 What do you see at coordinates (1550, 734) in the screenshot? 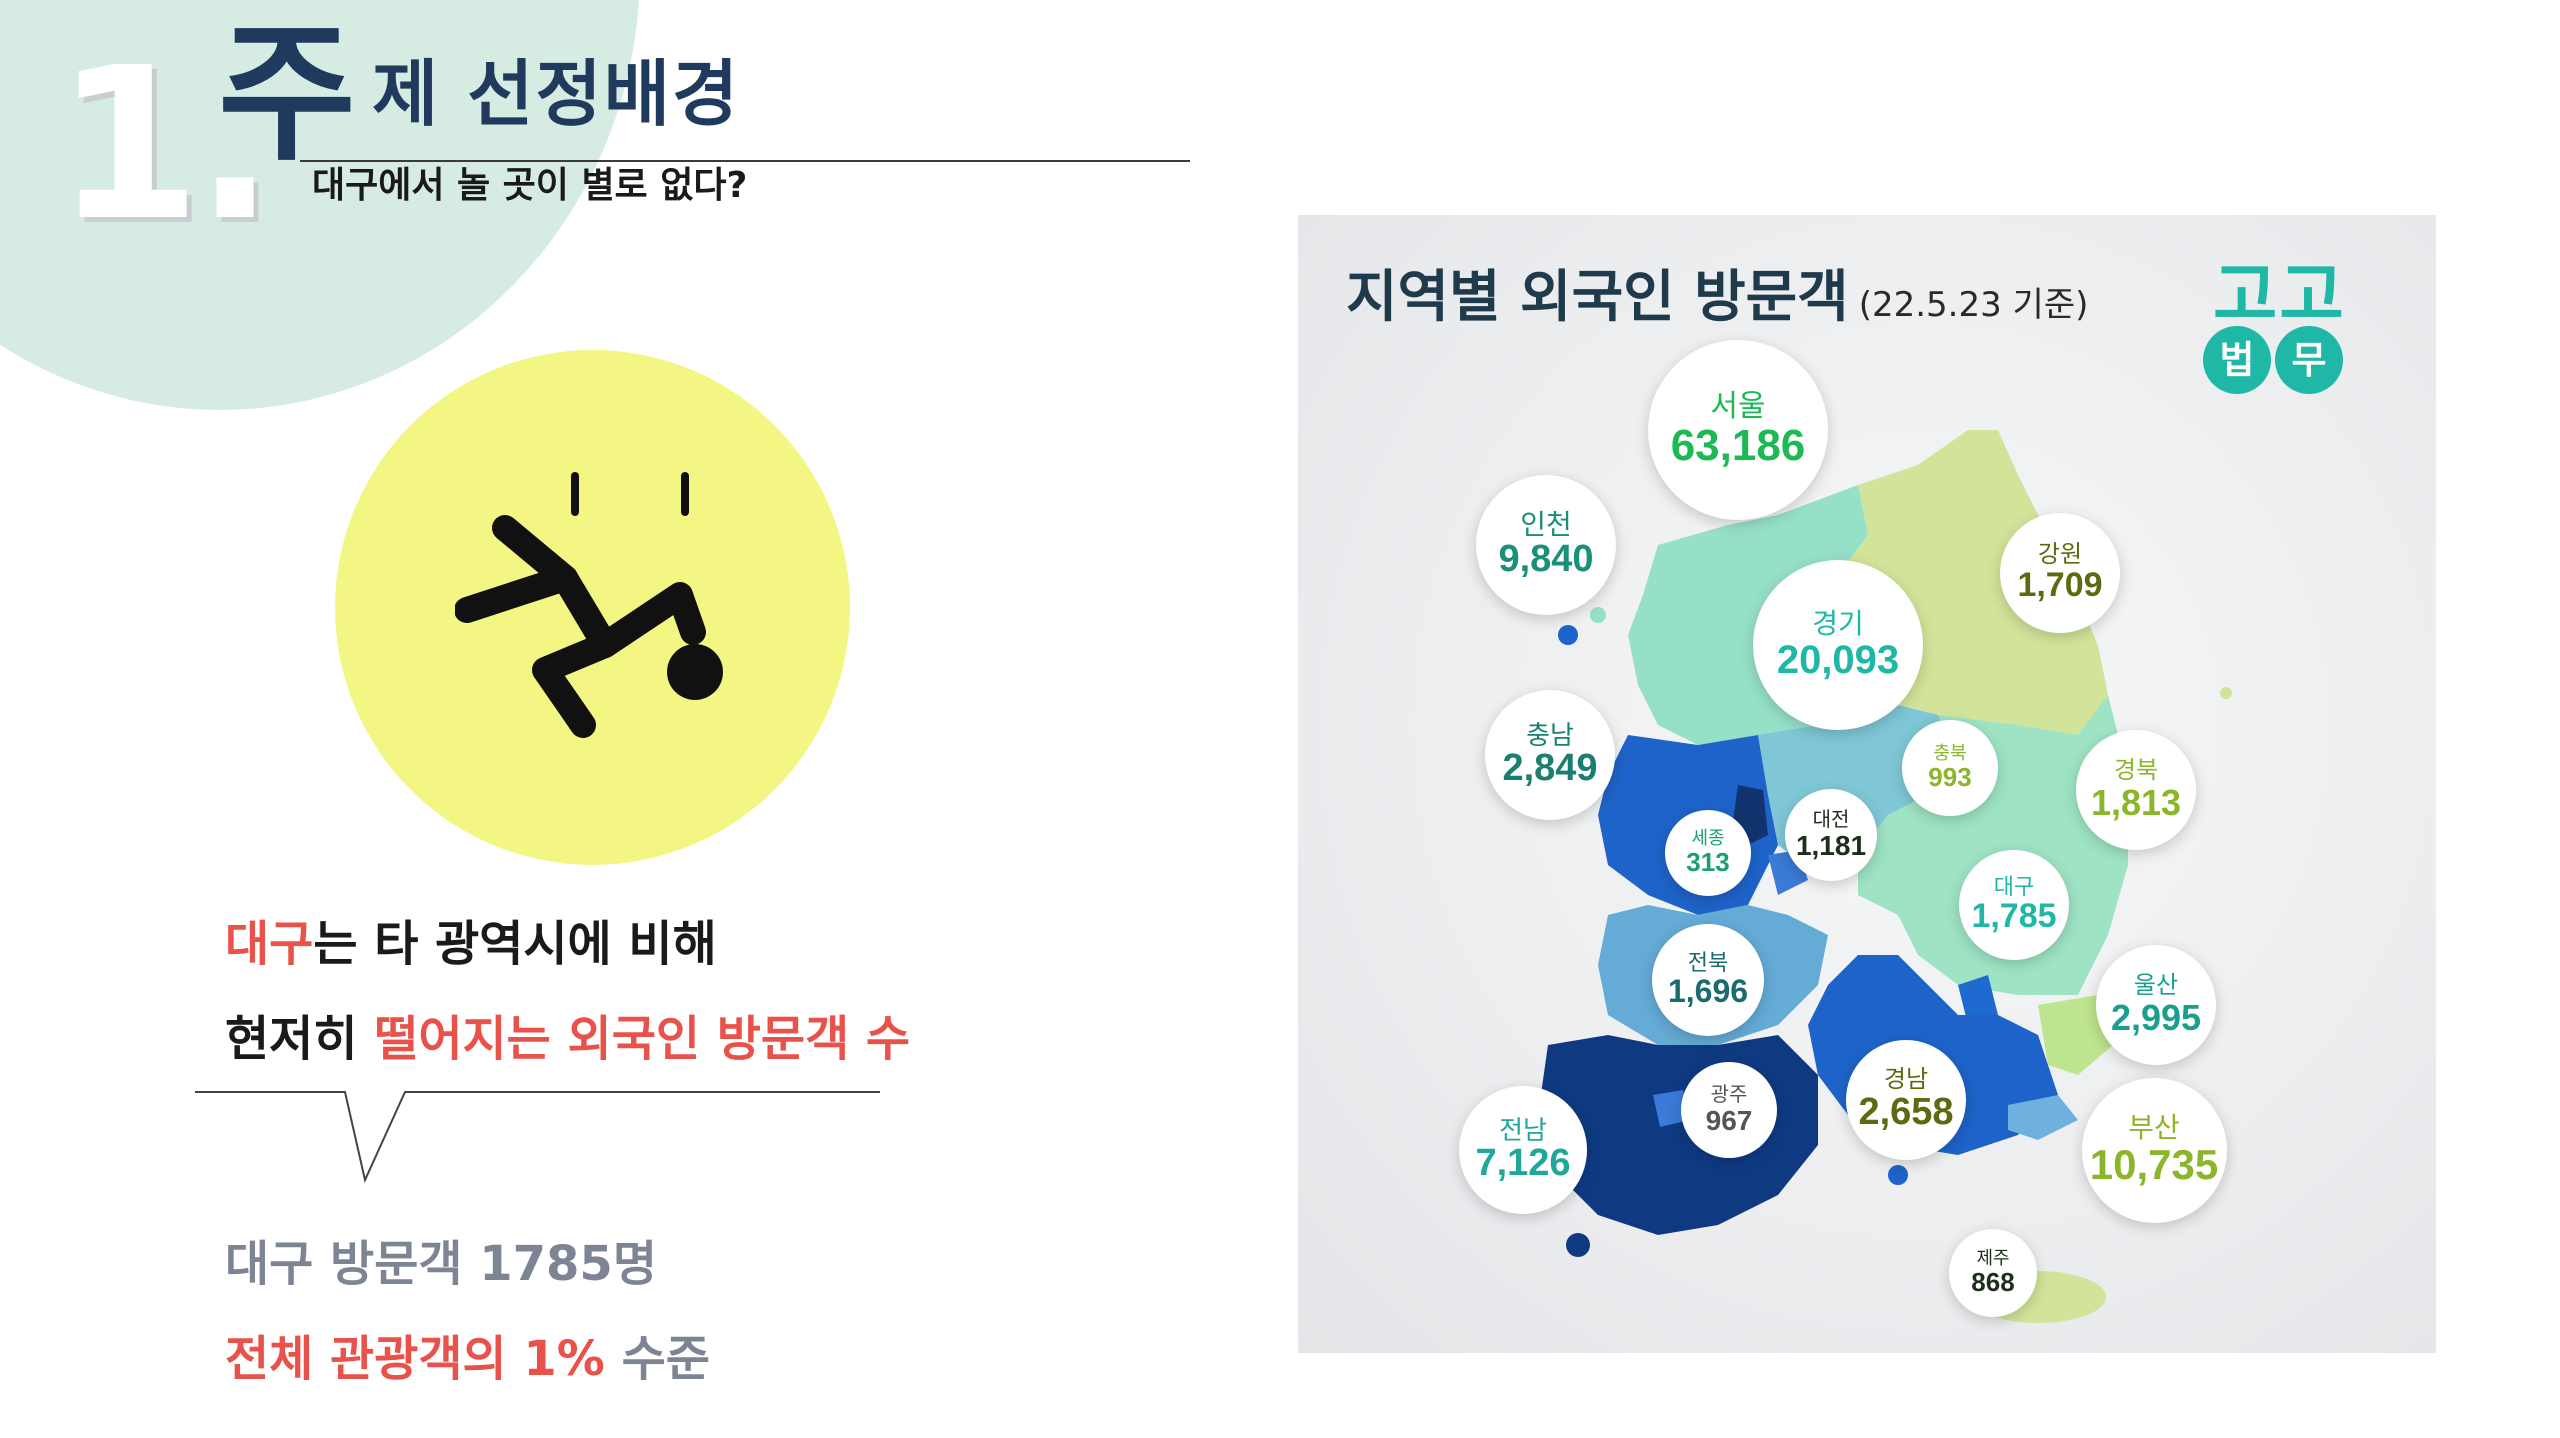
I see `region-name: 충남` at bounding box center [1550, 734].